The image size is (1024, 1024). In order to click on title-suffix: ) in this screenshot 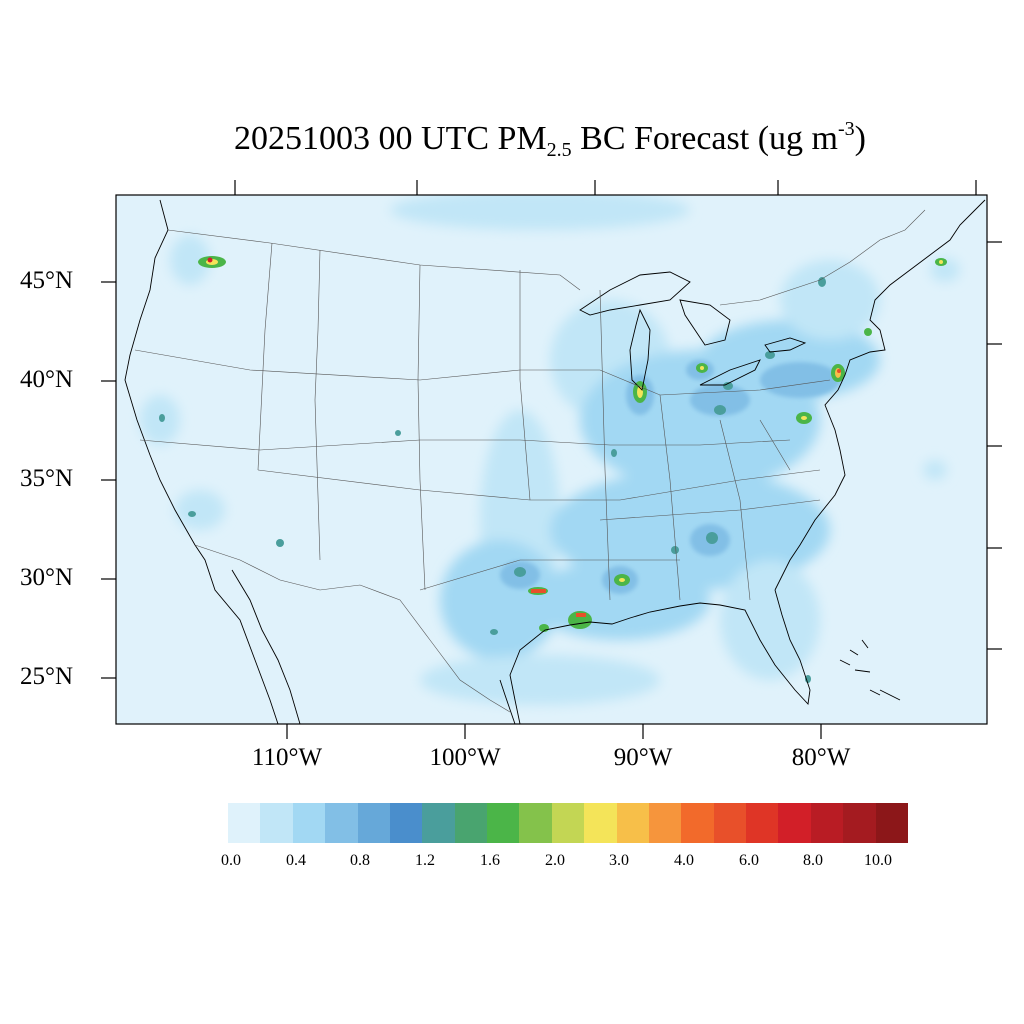, I will do `click(860, 138)`.